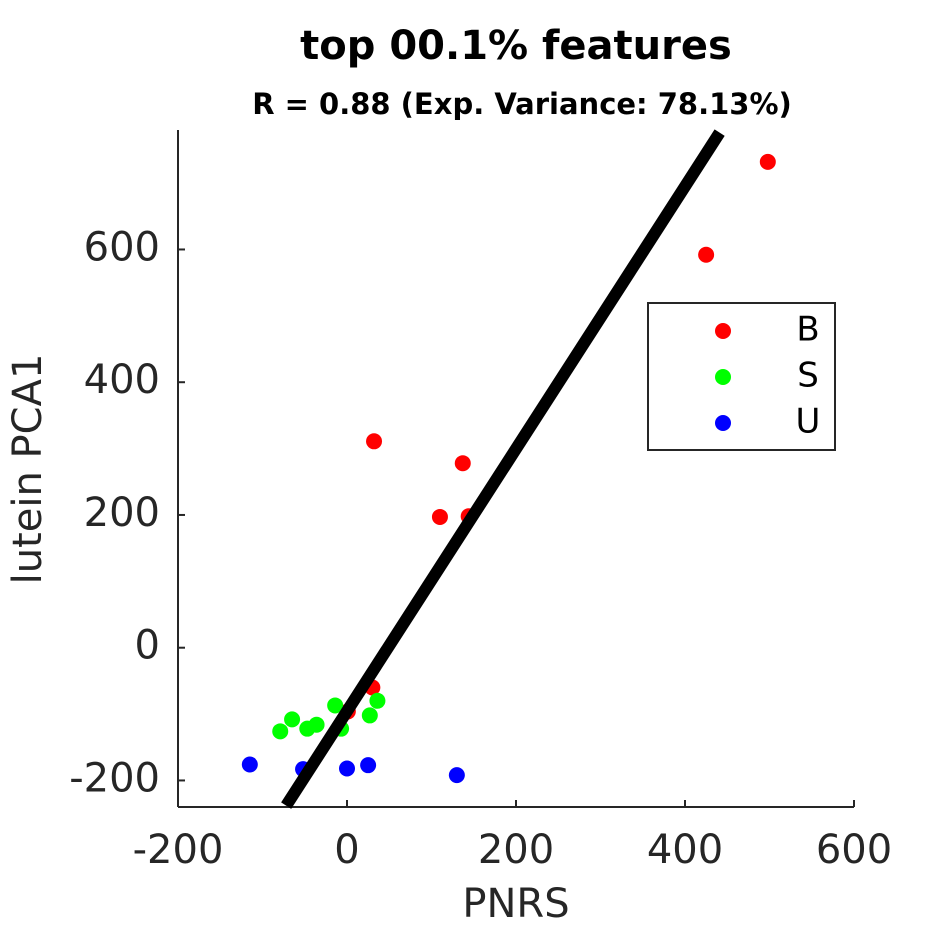 The height and width of the screenshot is (945, 945). Describe the element at coordinates (147, 646) in the screenshot. I see `y-tick-label: 0` at that location.